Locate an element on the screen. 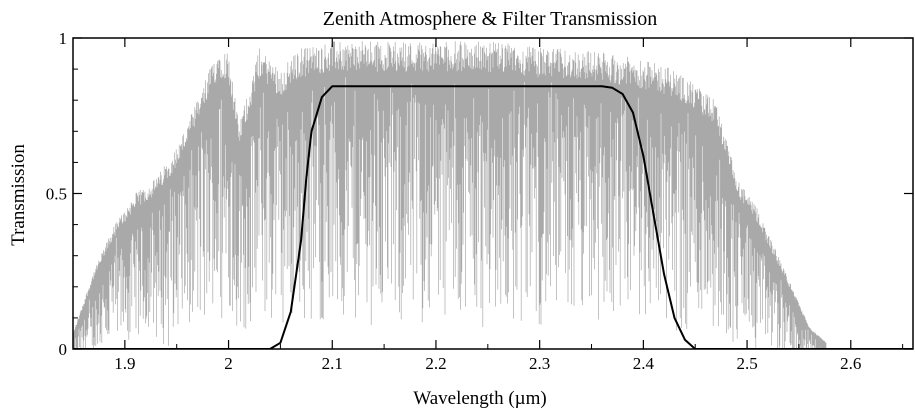  x-tick-label: 2.4 is located at coordinates (644, 363).